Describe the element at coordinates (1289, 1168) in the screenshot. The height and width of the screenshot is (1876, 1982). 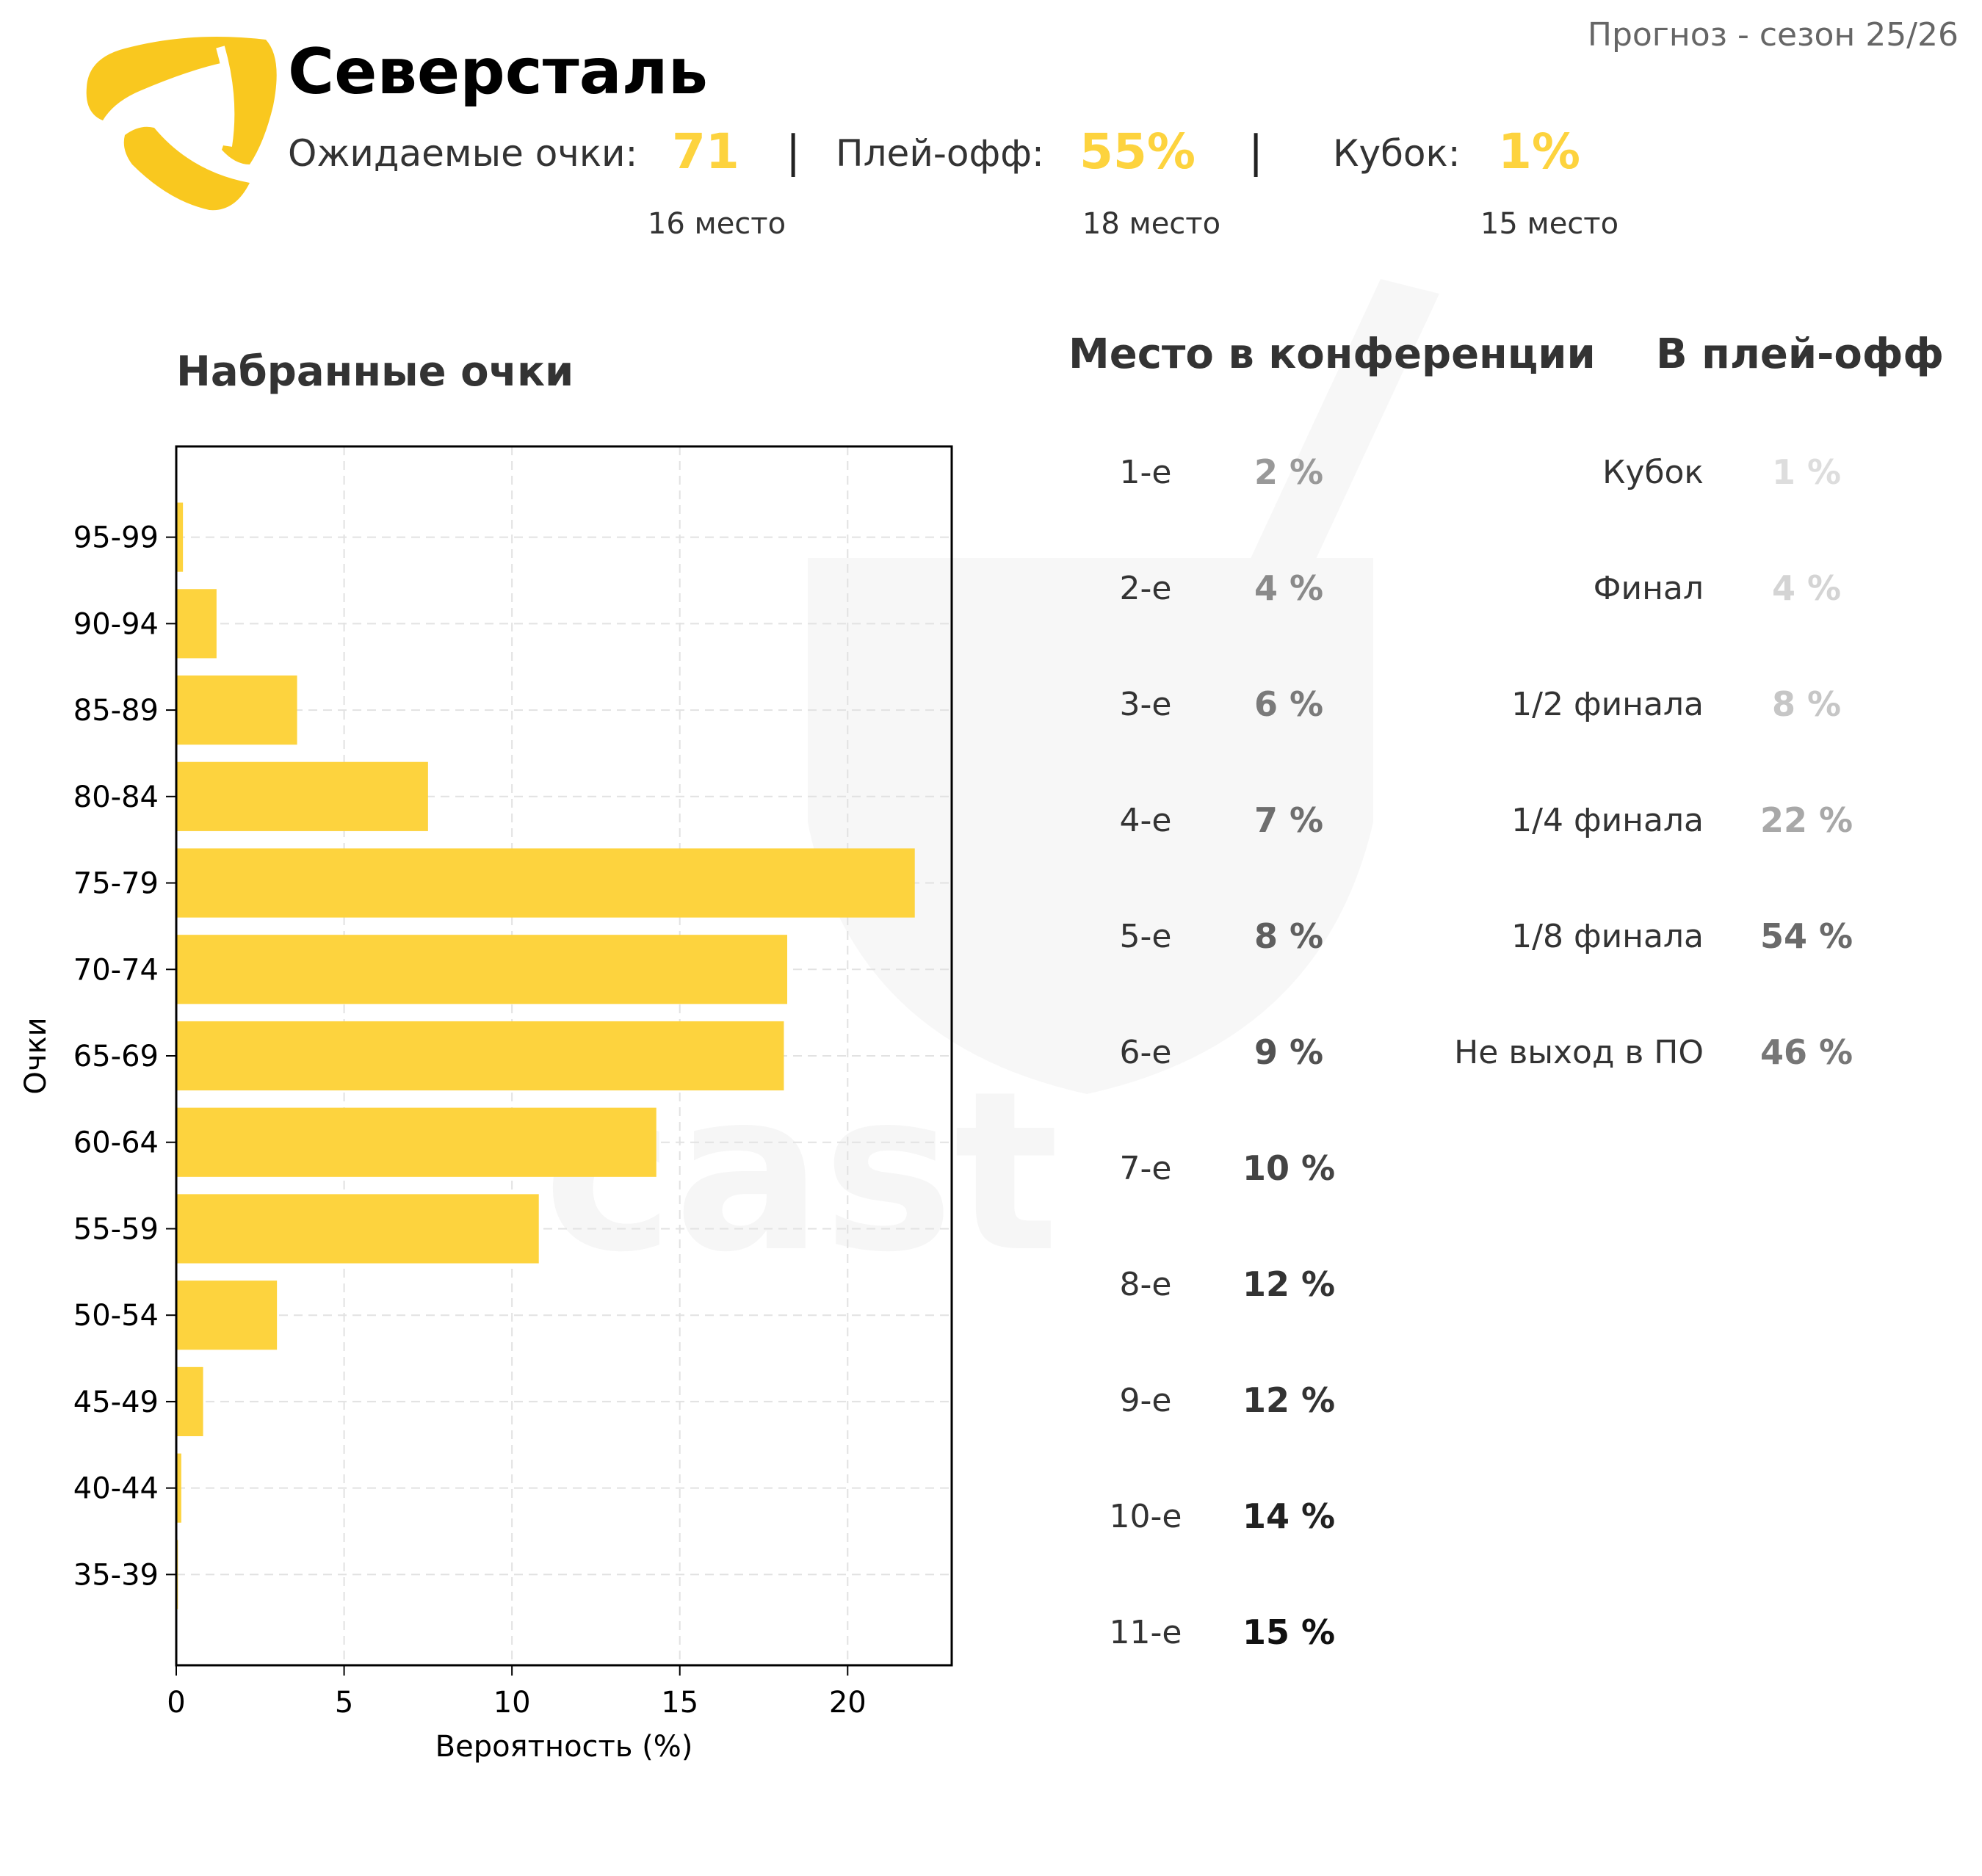
I see `conference-place-value: 10 %` at that location.